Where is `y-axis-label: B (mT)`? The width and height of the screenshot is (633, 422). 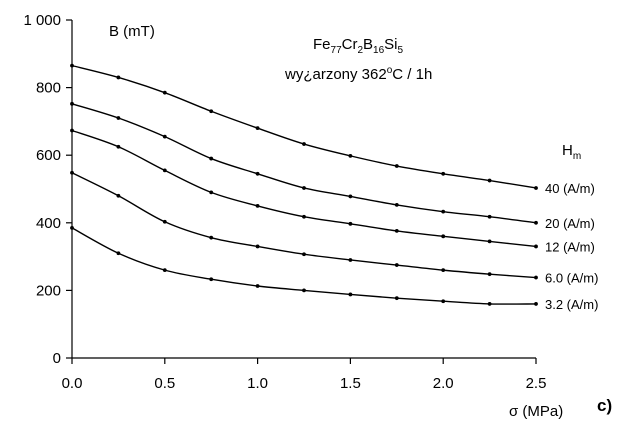
y-axis-label: B (mT) is located at coordinates (132, 31).